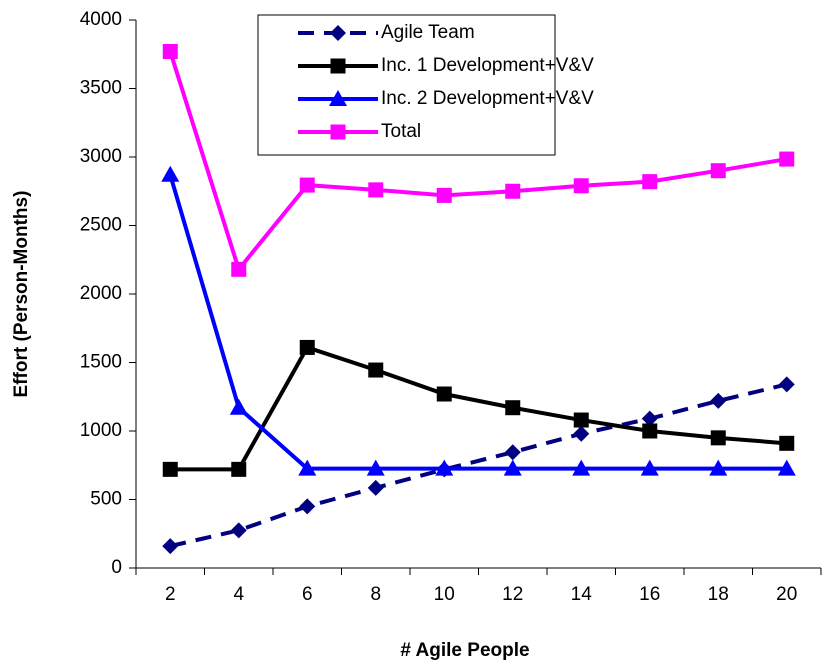  I want to click on legend-label: Total, so click(401, 131).